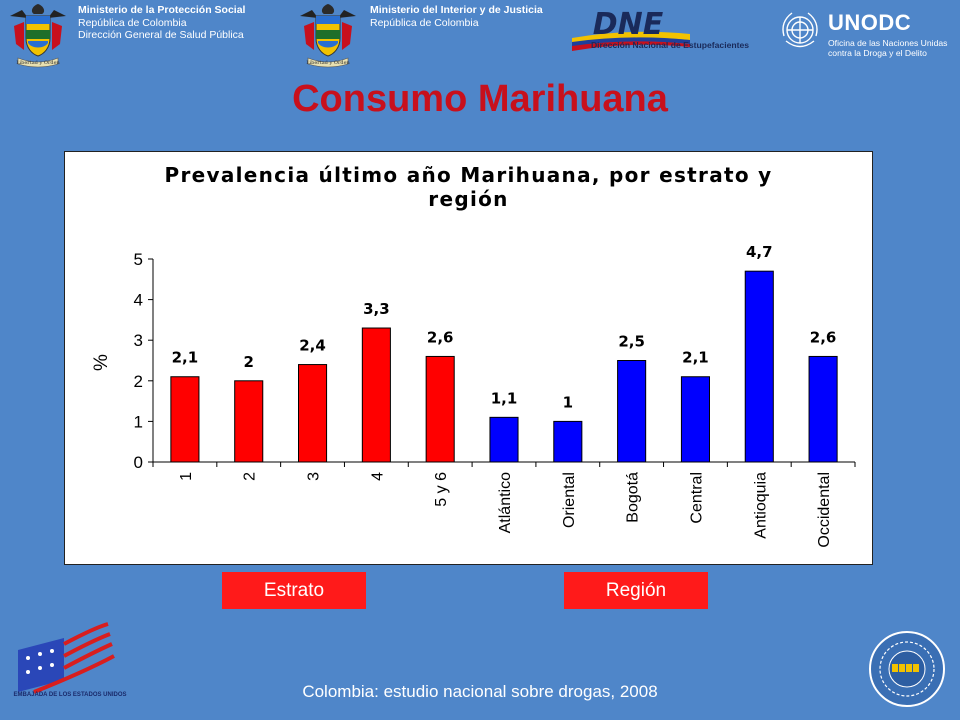 This screenshot has width=960, height=720. What do you see at coordinates (877, 53) in the screenshot?
I see `unodc-subtitle-line2: contra la Droga y el Delito` at bounding box center [877, 53].